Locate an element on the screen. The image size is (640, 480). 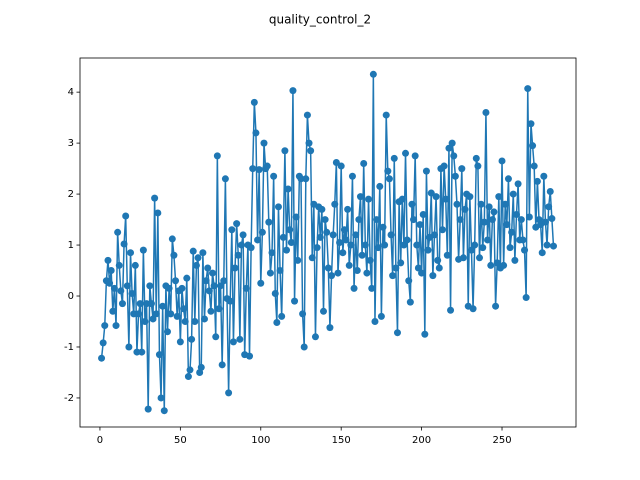
x-tick-label: 150 is located at coordinates (341, 440).